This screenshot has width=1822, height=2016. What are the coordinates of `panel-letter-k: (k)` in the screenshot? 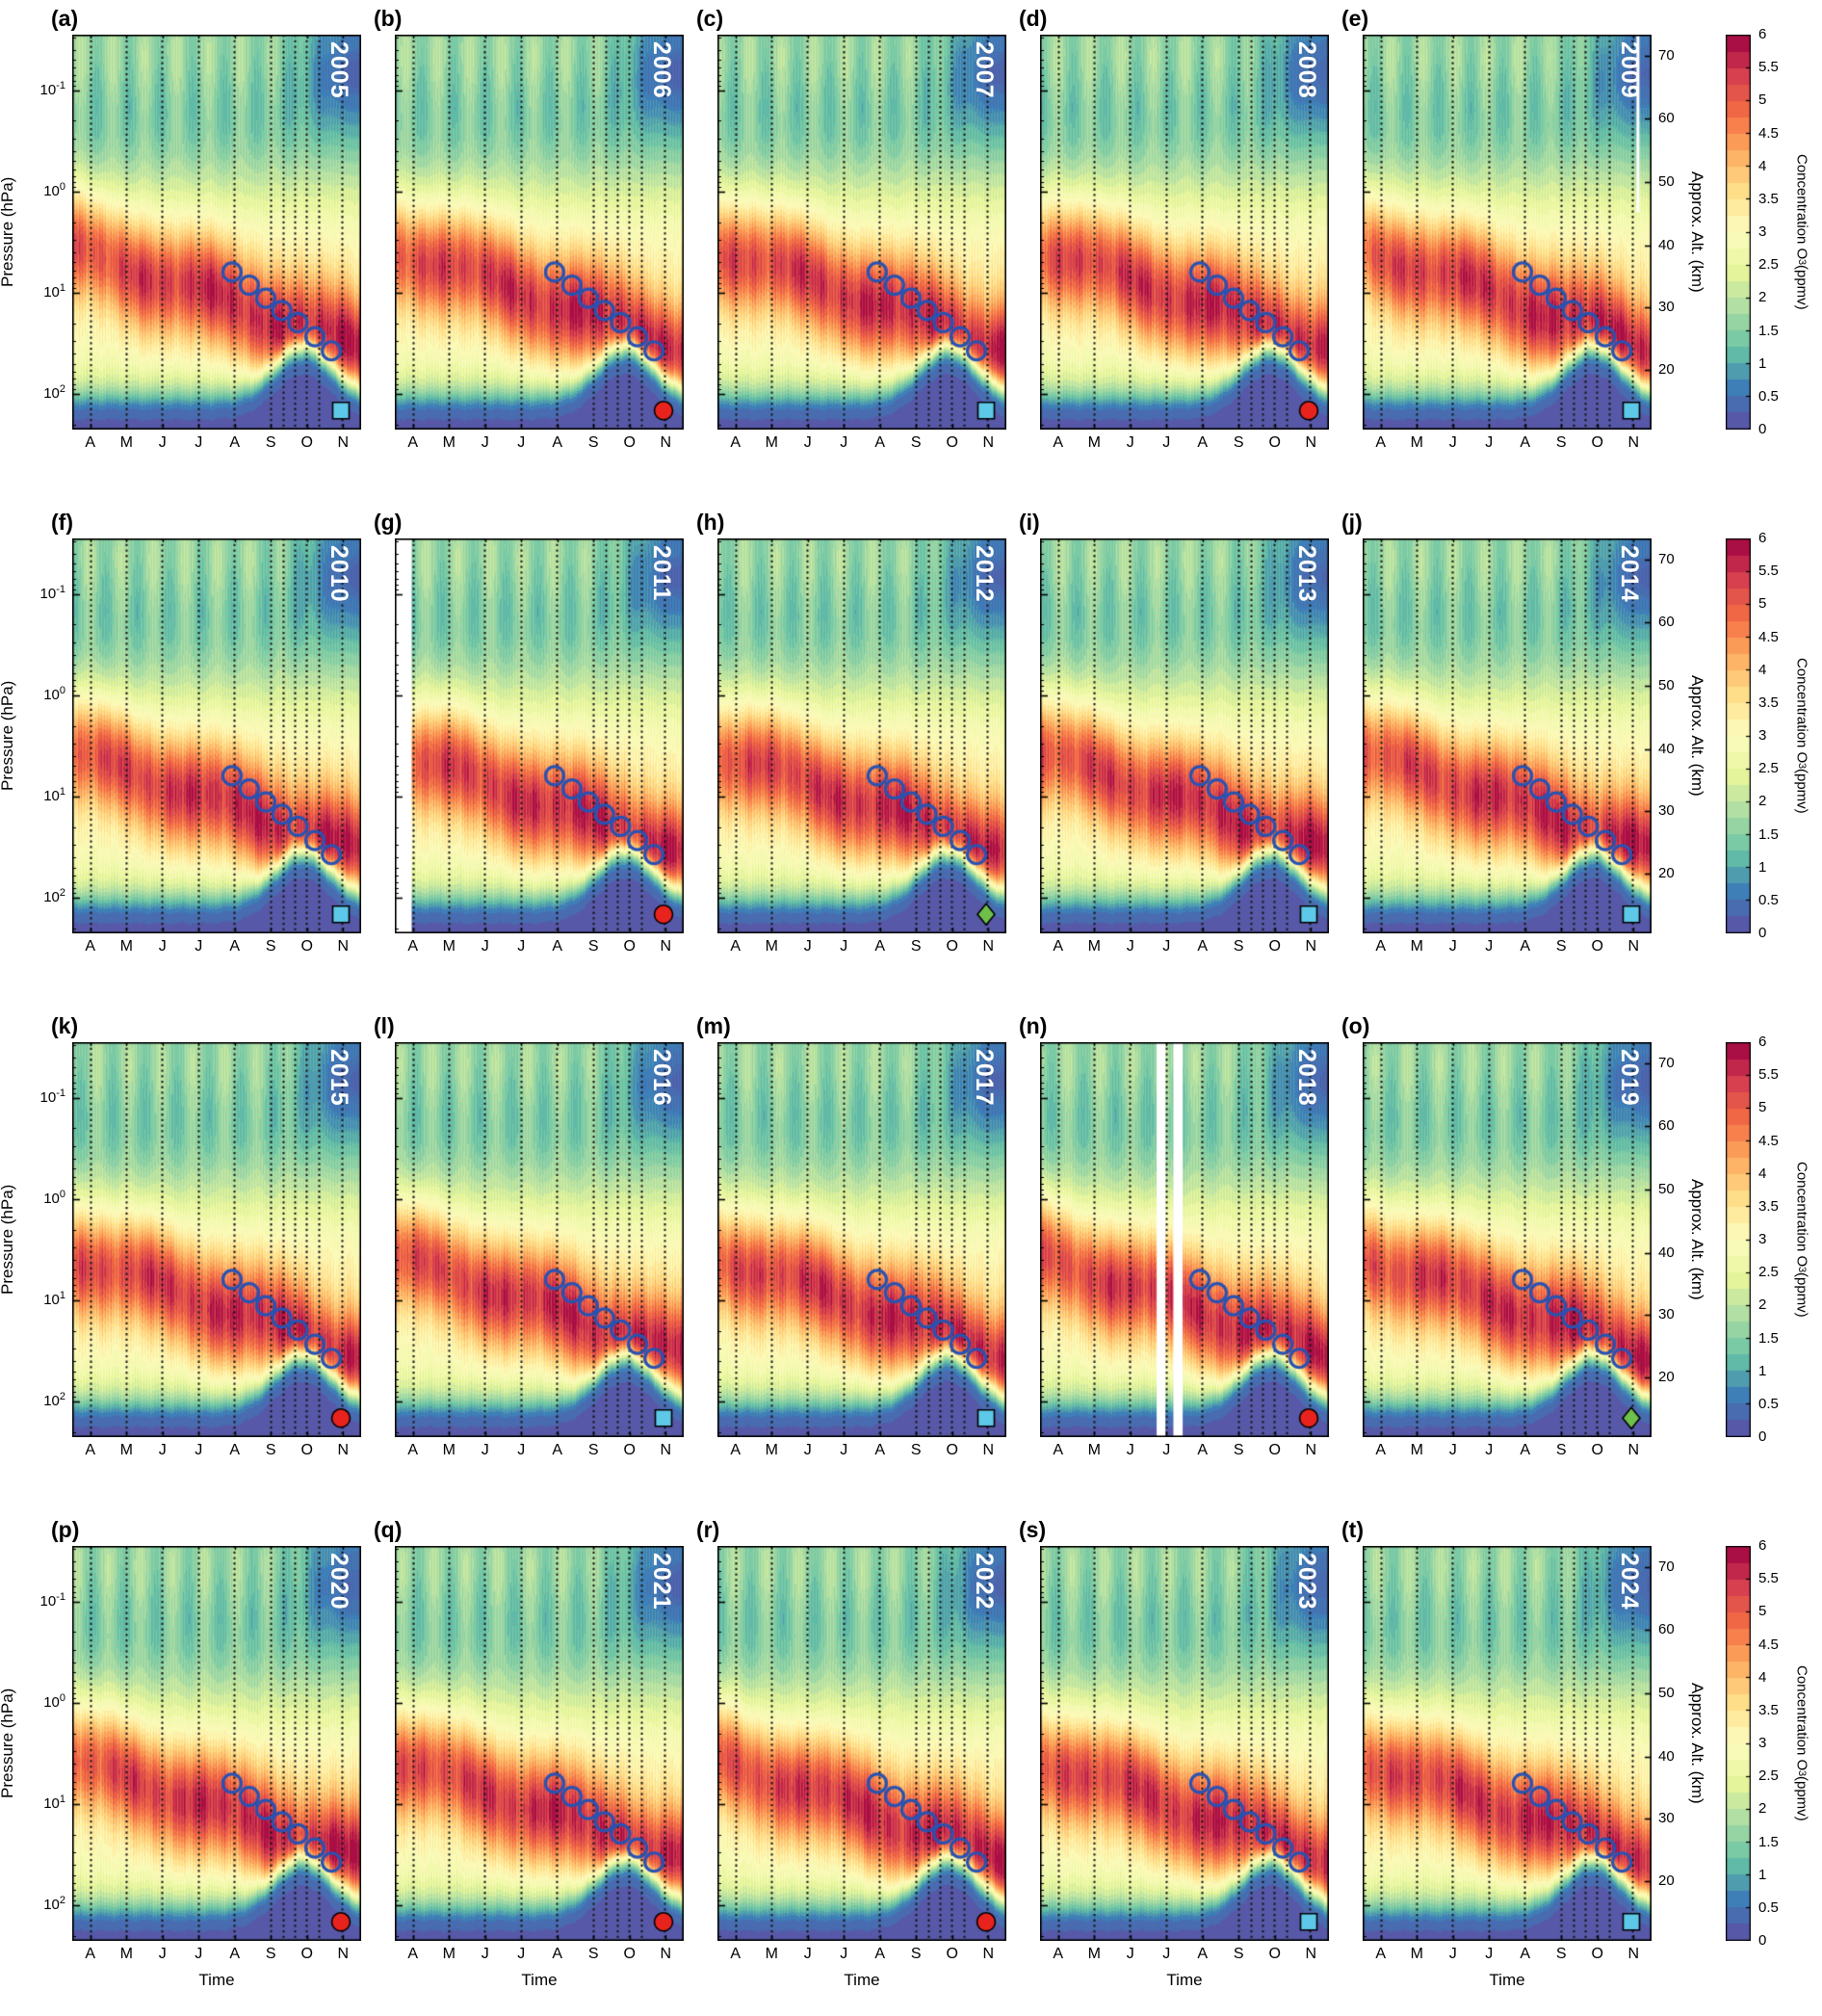 It's located at (65, 1025).